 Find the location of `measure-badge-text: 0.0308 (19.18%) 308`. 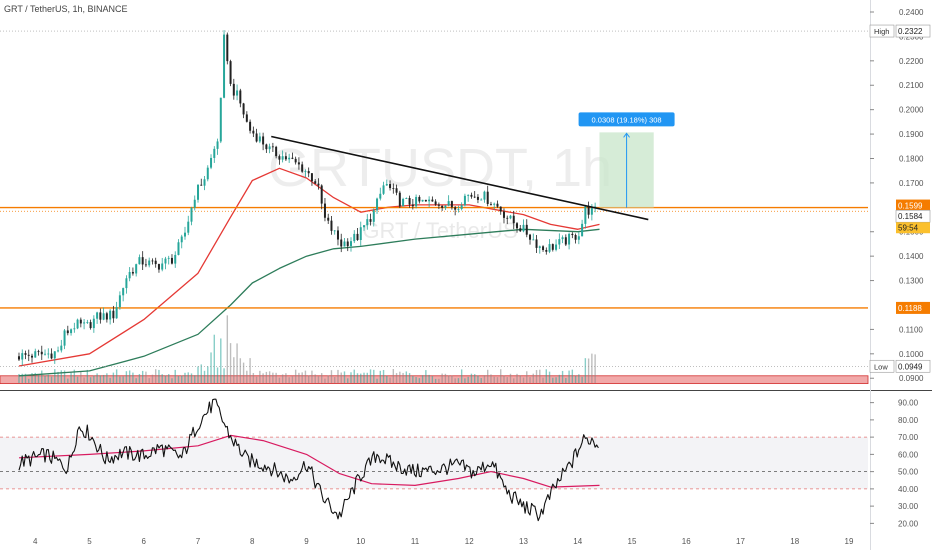

measure-badge-text: 0.0308 (19.18%) 308 is located at coordinates (627, 119).